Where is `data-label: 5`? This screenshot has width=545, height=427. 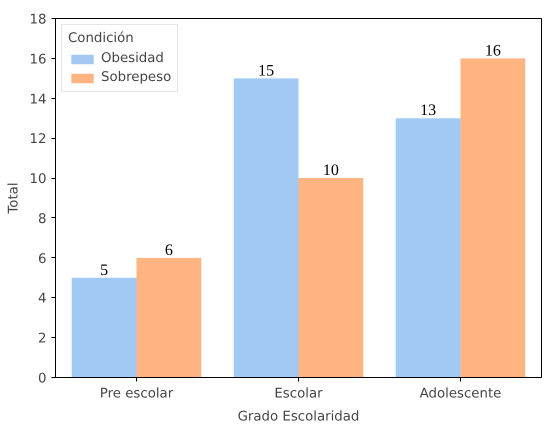
data-label: 5 is located at coordinates (104, 270).